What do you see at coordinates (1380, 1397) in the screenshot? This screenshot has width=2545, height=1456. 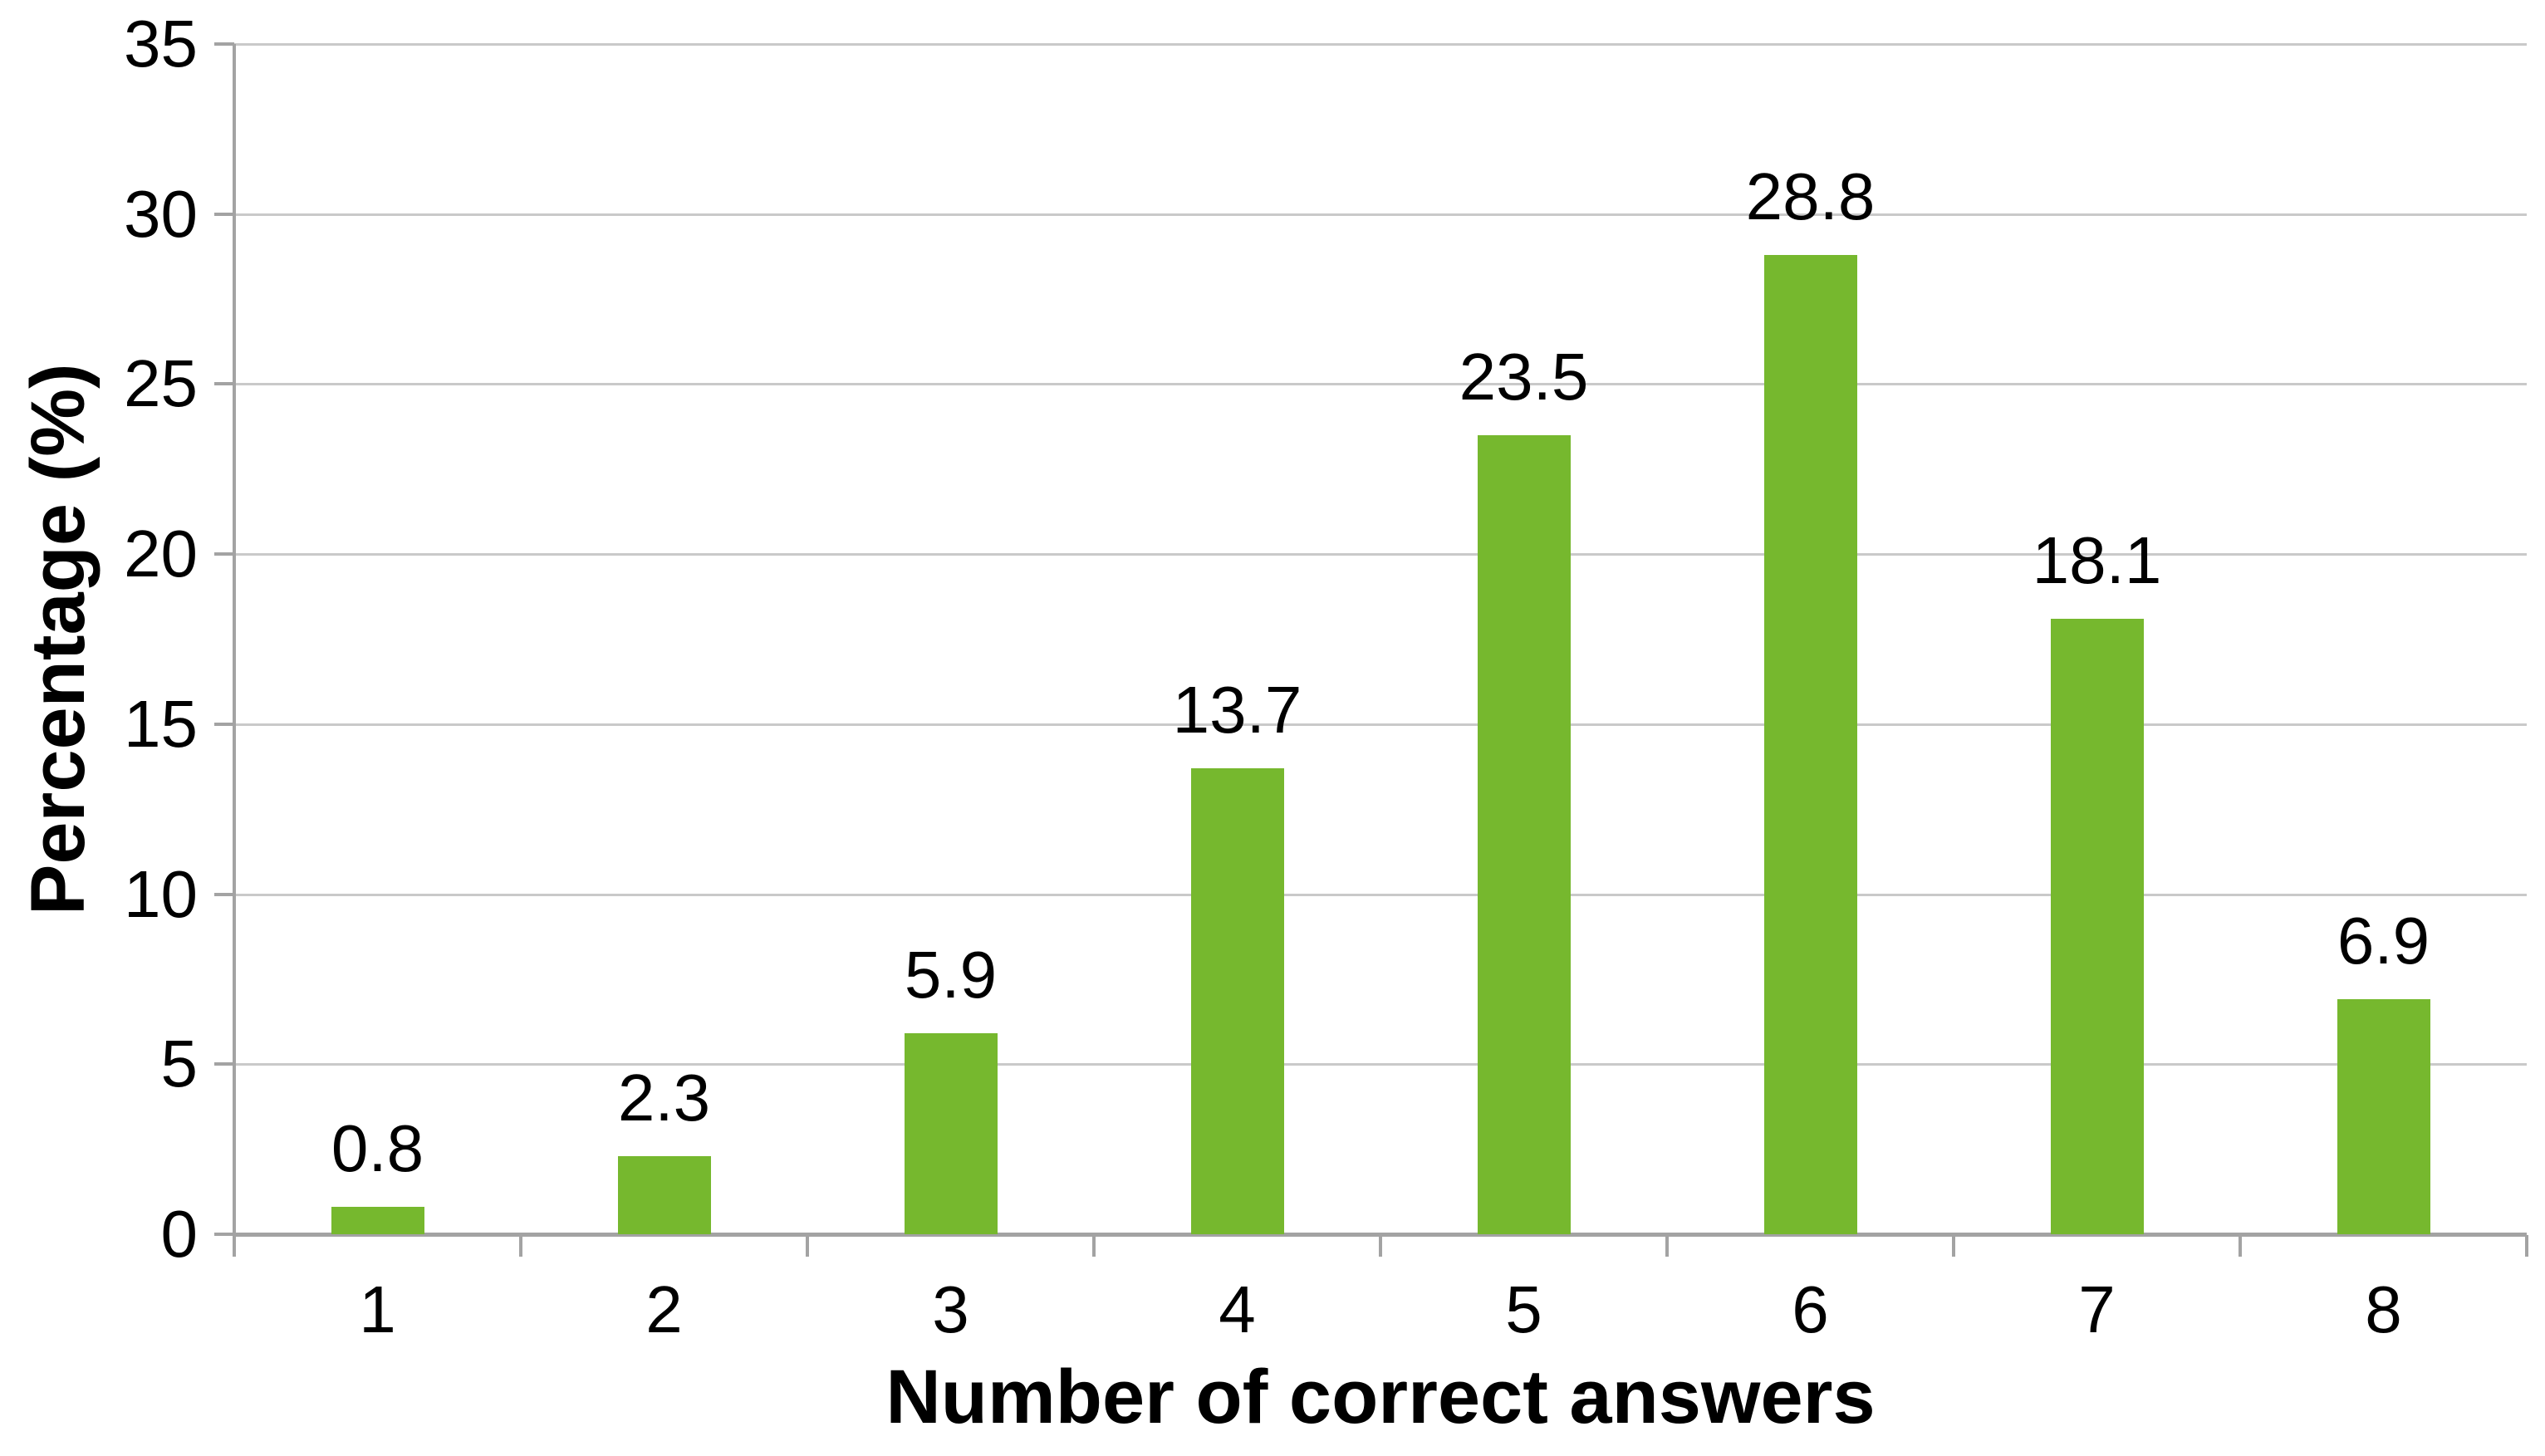 I see `x-axis-title: Number of correct answers` at bounding box center [1380, 1397].